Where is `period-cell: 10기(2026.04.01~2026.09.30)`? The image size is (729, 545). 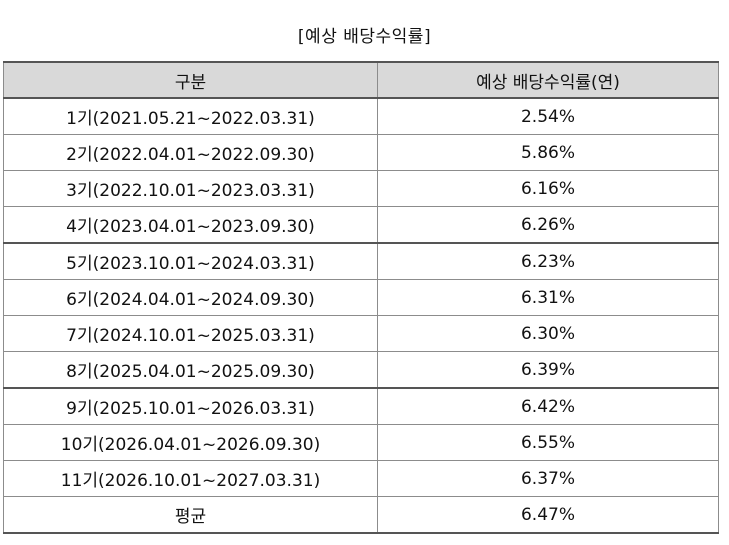 period-cell: 10기(2026.04.01~2026.09.30) is located at coordinates (190, 442).